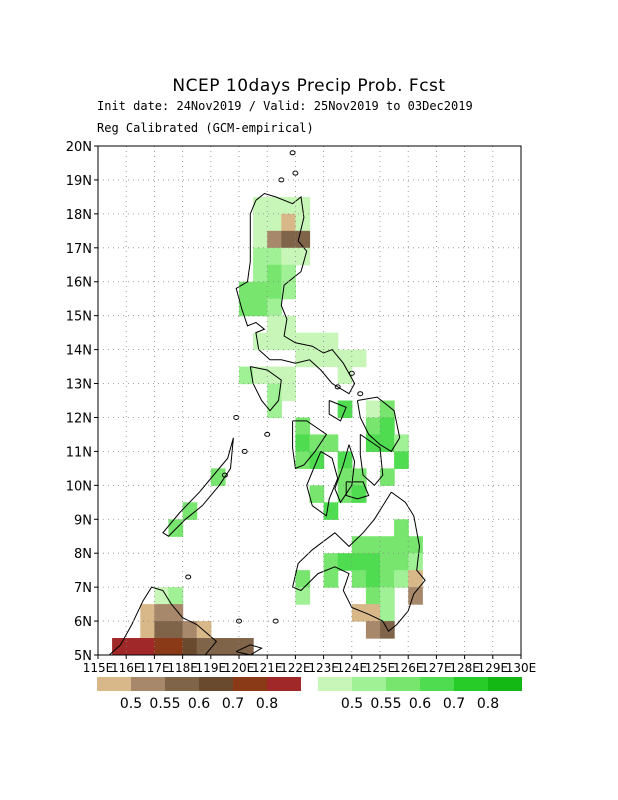 The height and width of the screenshot is (800, 618). Describe the element at coordinates (385, 704) in the screenshot. I see `legend-label: 0.55` at that location.